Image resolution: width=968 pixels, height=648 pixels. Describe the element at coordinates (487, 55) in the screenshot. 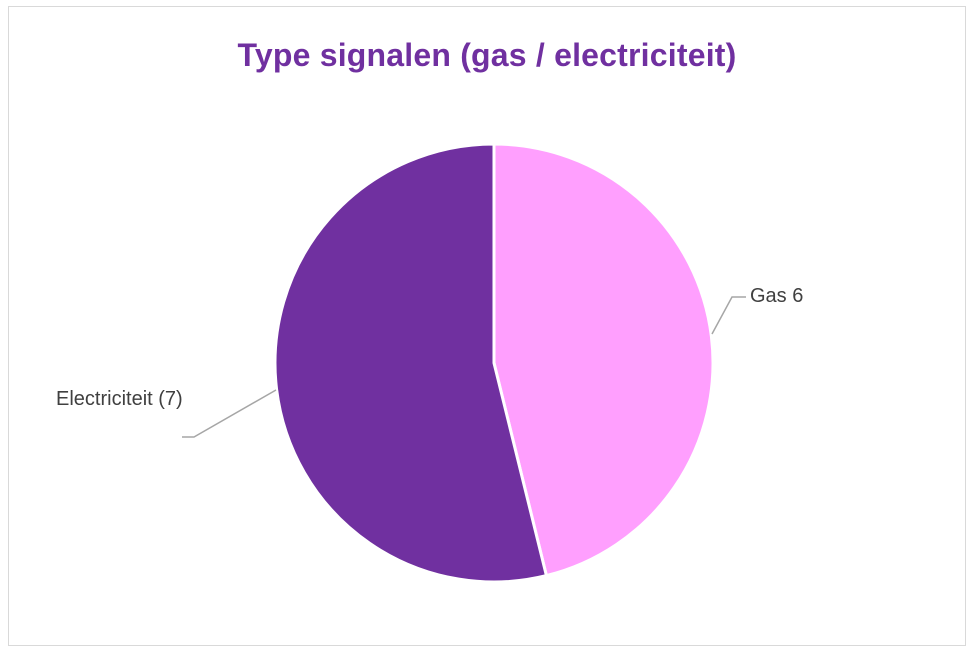

I see `chart-title: Type signalen (gas / electriciteit)` at that location.